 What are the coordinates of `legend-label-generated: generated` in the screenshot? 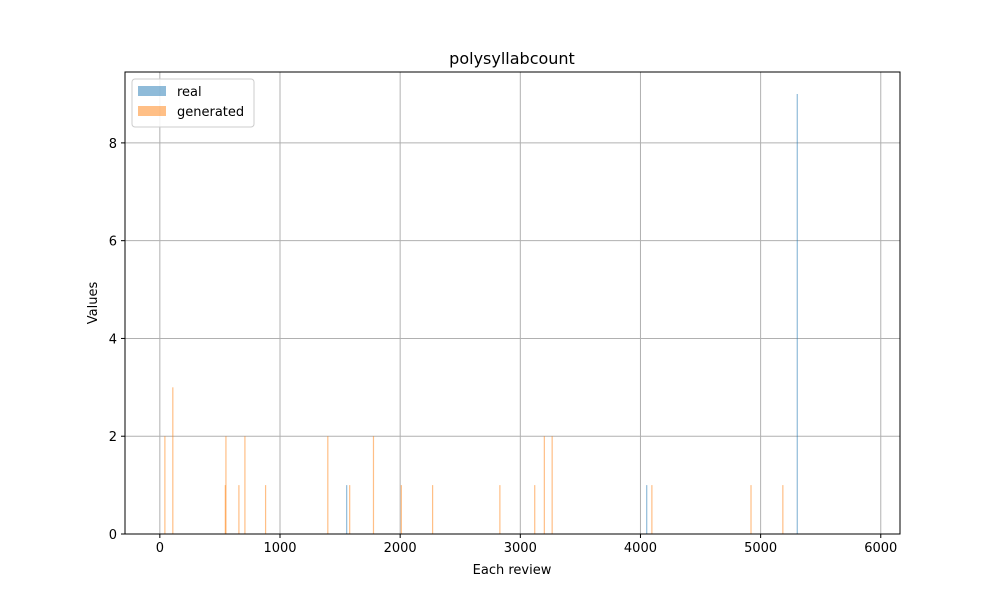 It's located at (210, 112).